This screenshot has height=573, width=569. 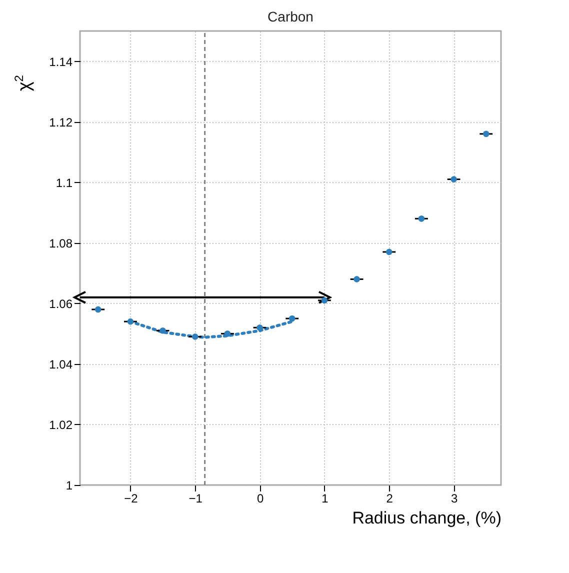 I want to click on y-tick-label: 1.04, so click(x=61, y=364).